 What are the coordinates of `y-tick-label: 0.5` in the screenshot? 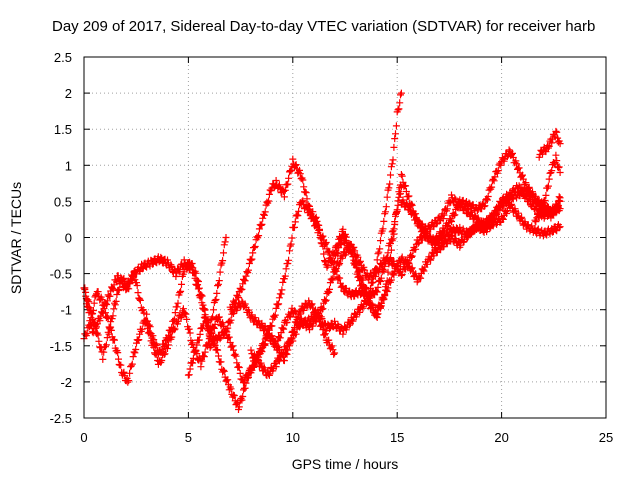 It's located at (63, 201).